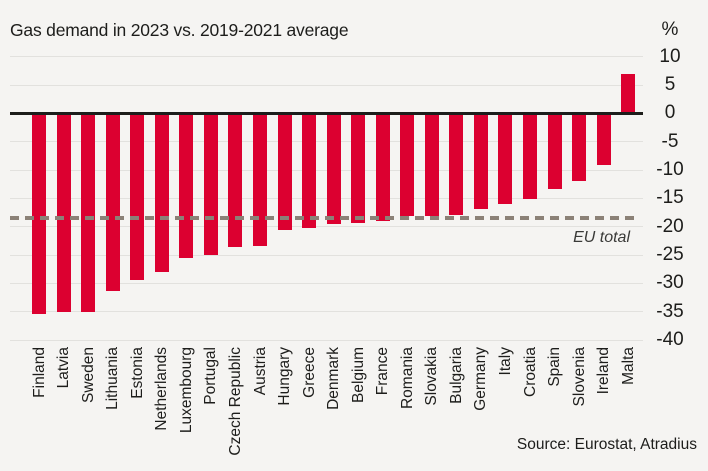  Describe the element at coordinates (606, 444) in the screenshot. I see `source-attribution: Source: Eurostat, Atradius` at that location.